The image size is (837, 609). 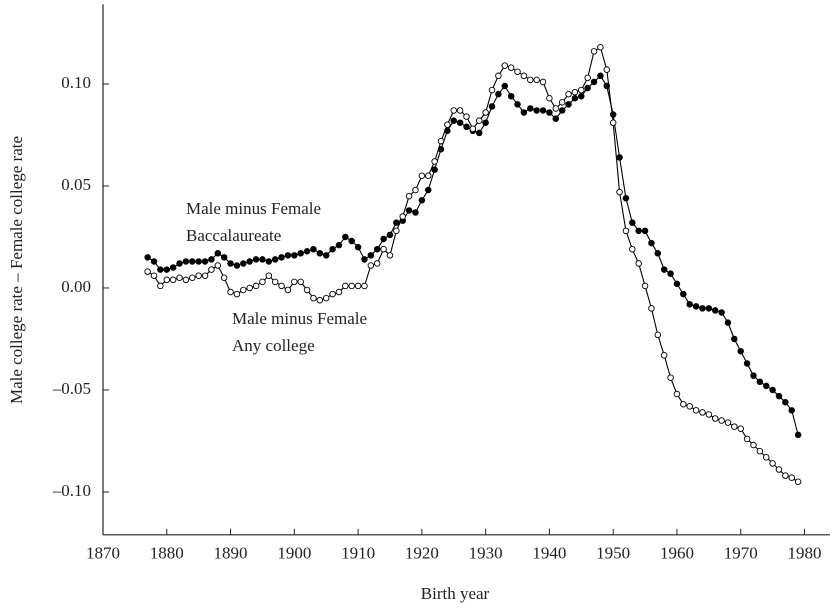 What do you see at coordinates (294, 553) in the screenshot?
I see `x-tick-label: 1900` at bounding box center [294, 553].